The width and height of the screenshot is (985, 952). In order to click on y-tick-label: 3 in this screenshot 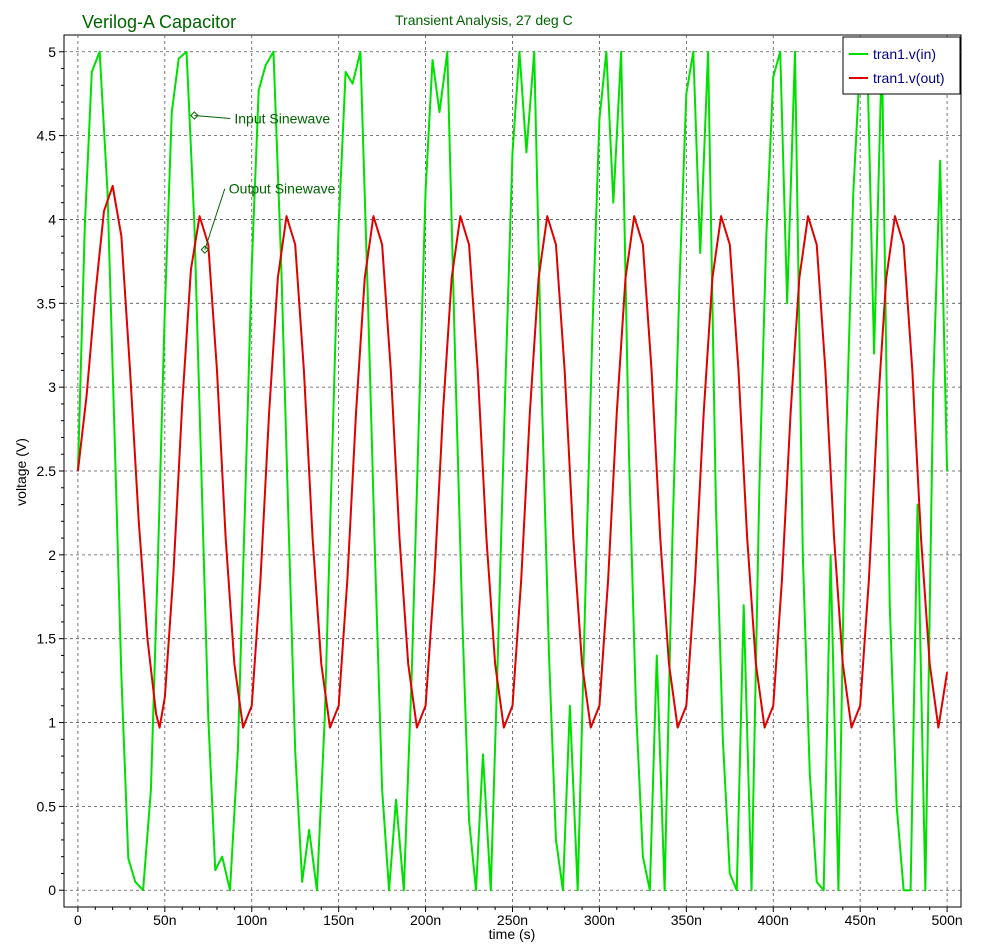, I will do `click(52, 387)`.